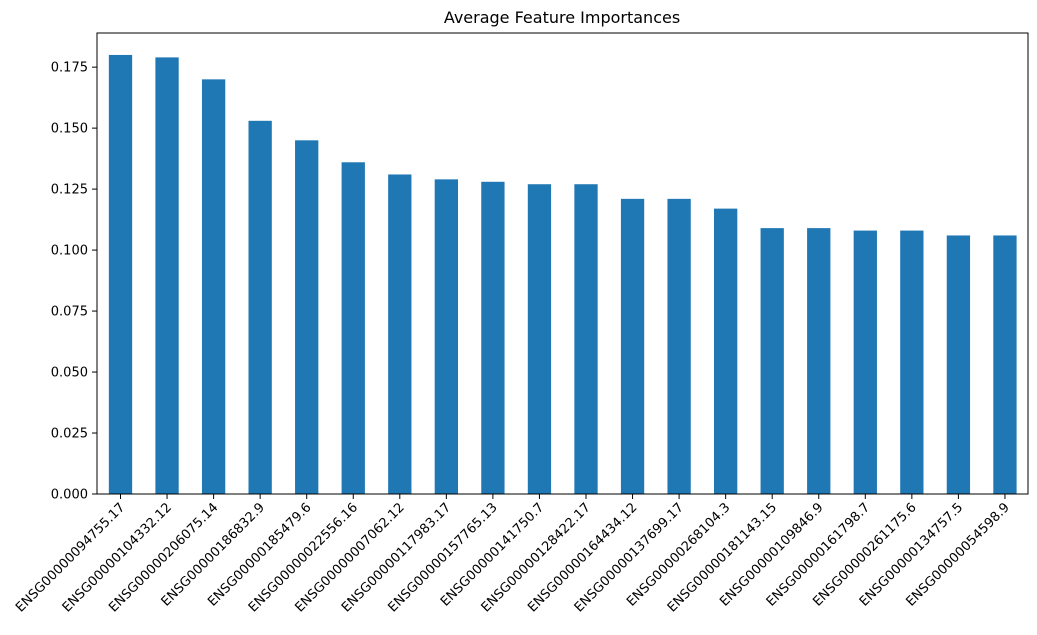 Image resolution: width=1037 pixels, height=635 pixels. I want to click on chart-title: Average Feature Importances, so click(562, 17).